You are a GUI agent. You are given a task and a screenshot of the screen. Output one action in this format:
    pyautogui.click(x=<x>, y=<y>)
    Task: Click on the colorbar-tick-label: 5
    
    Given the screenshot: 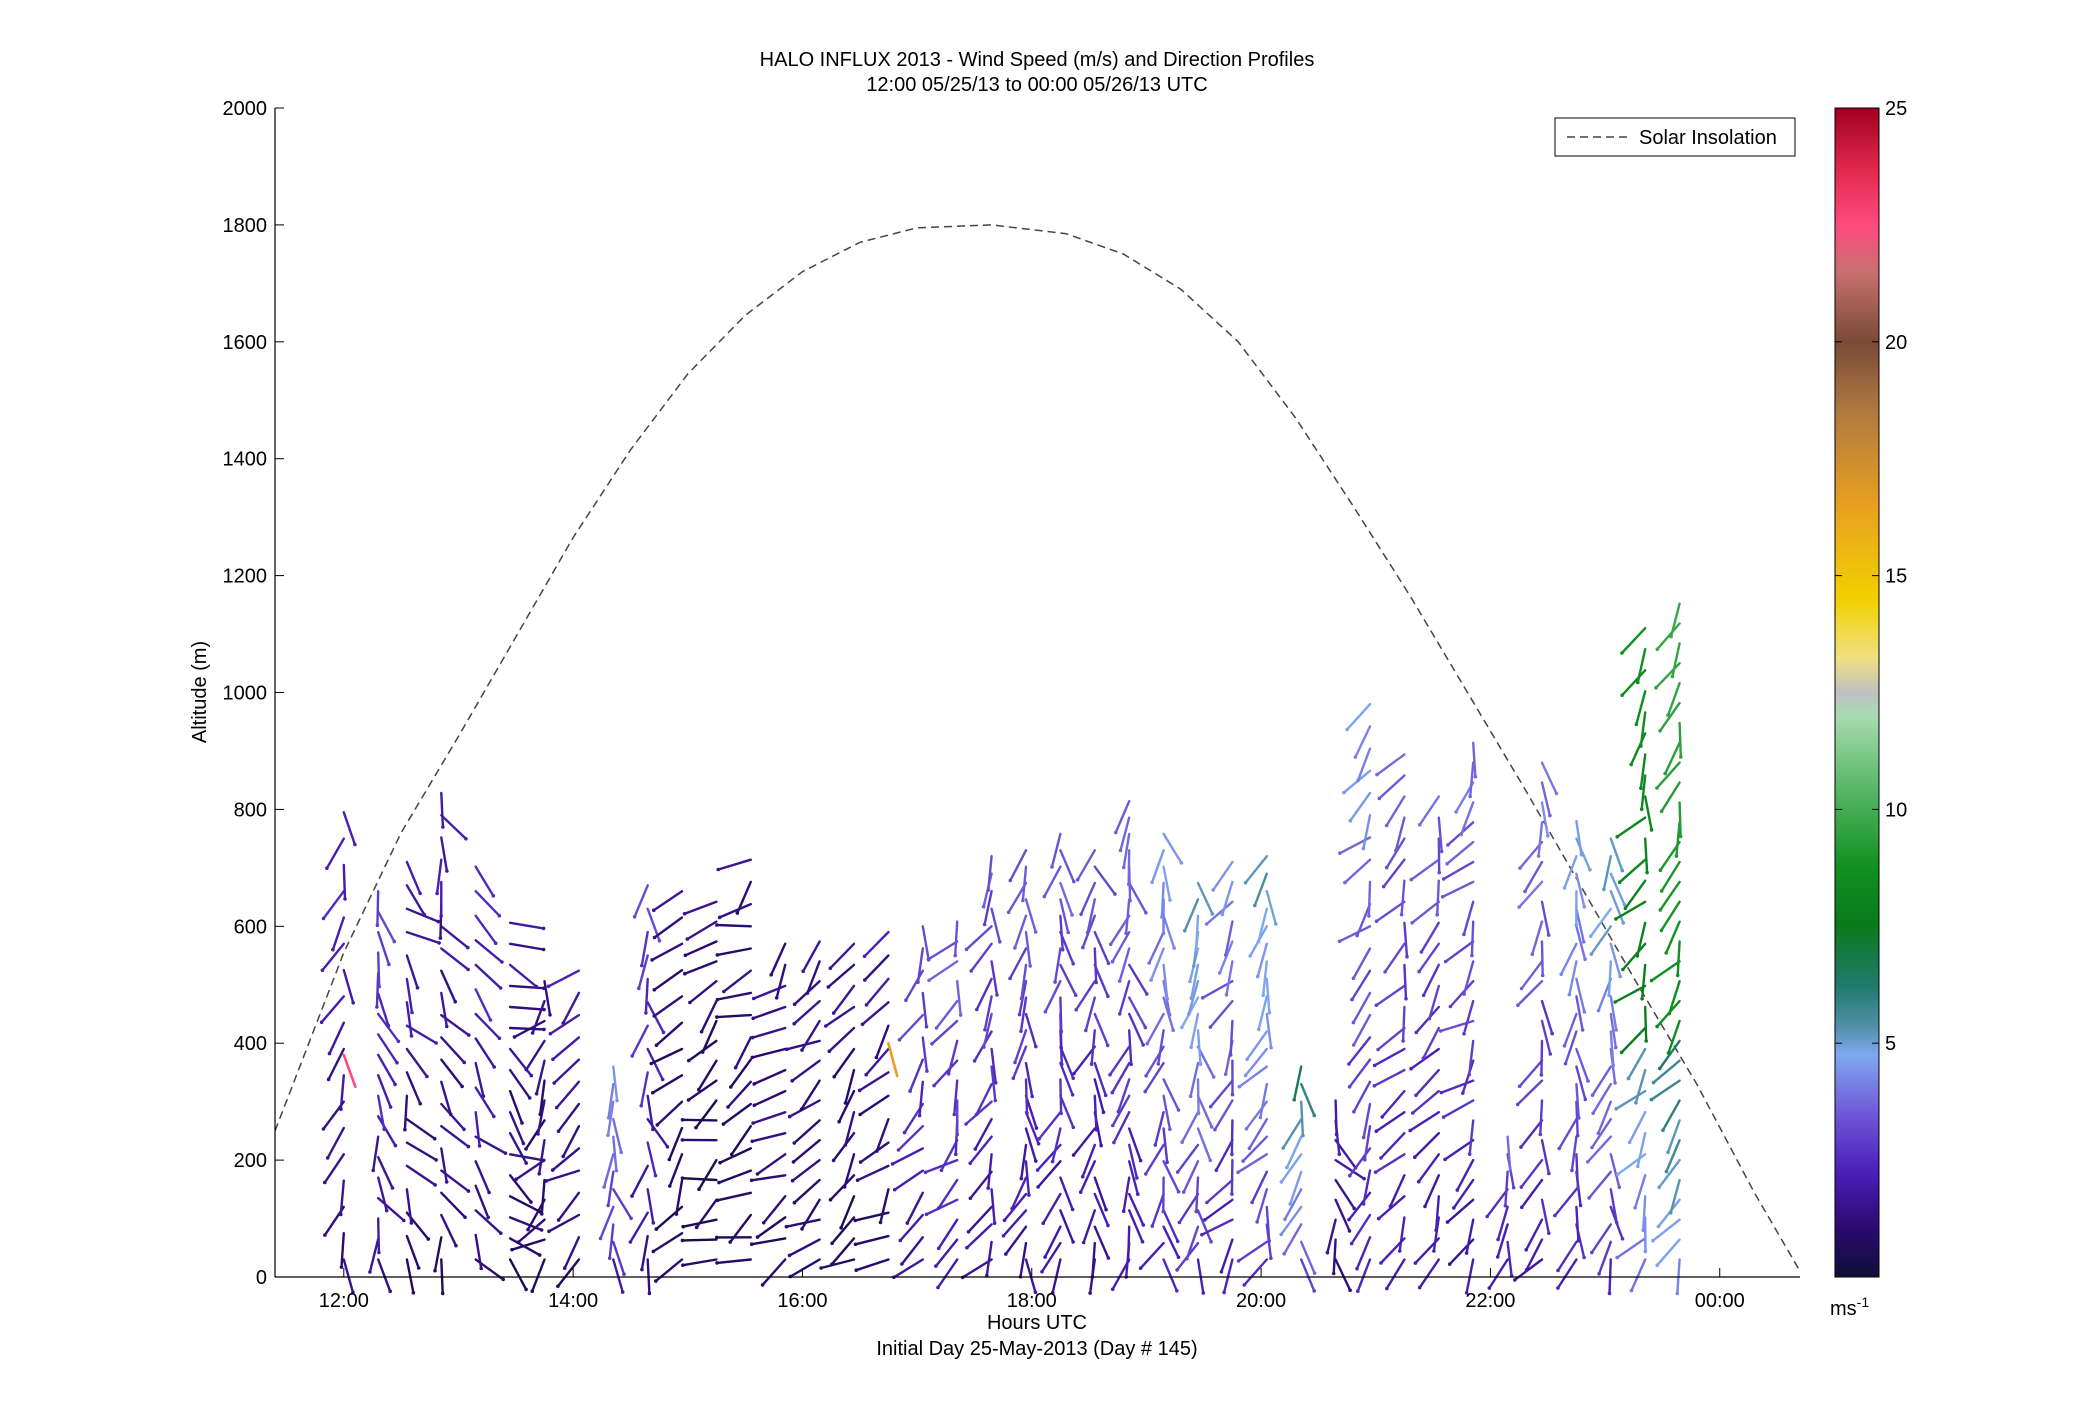 What is the action you would take?
    pyautogui.click(x=1890, y=1044)
    